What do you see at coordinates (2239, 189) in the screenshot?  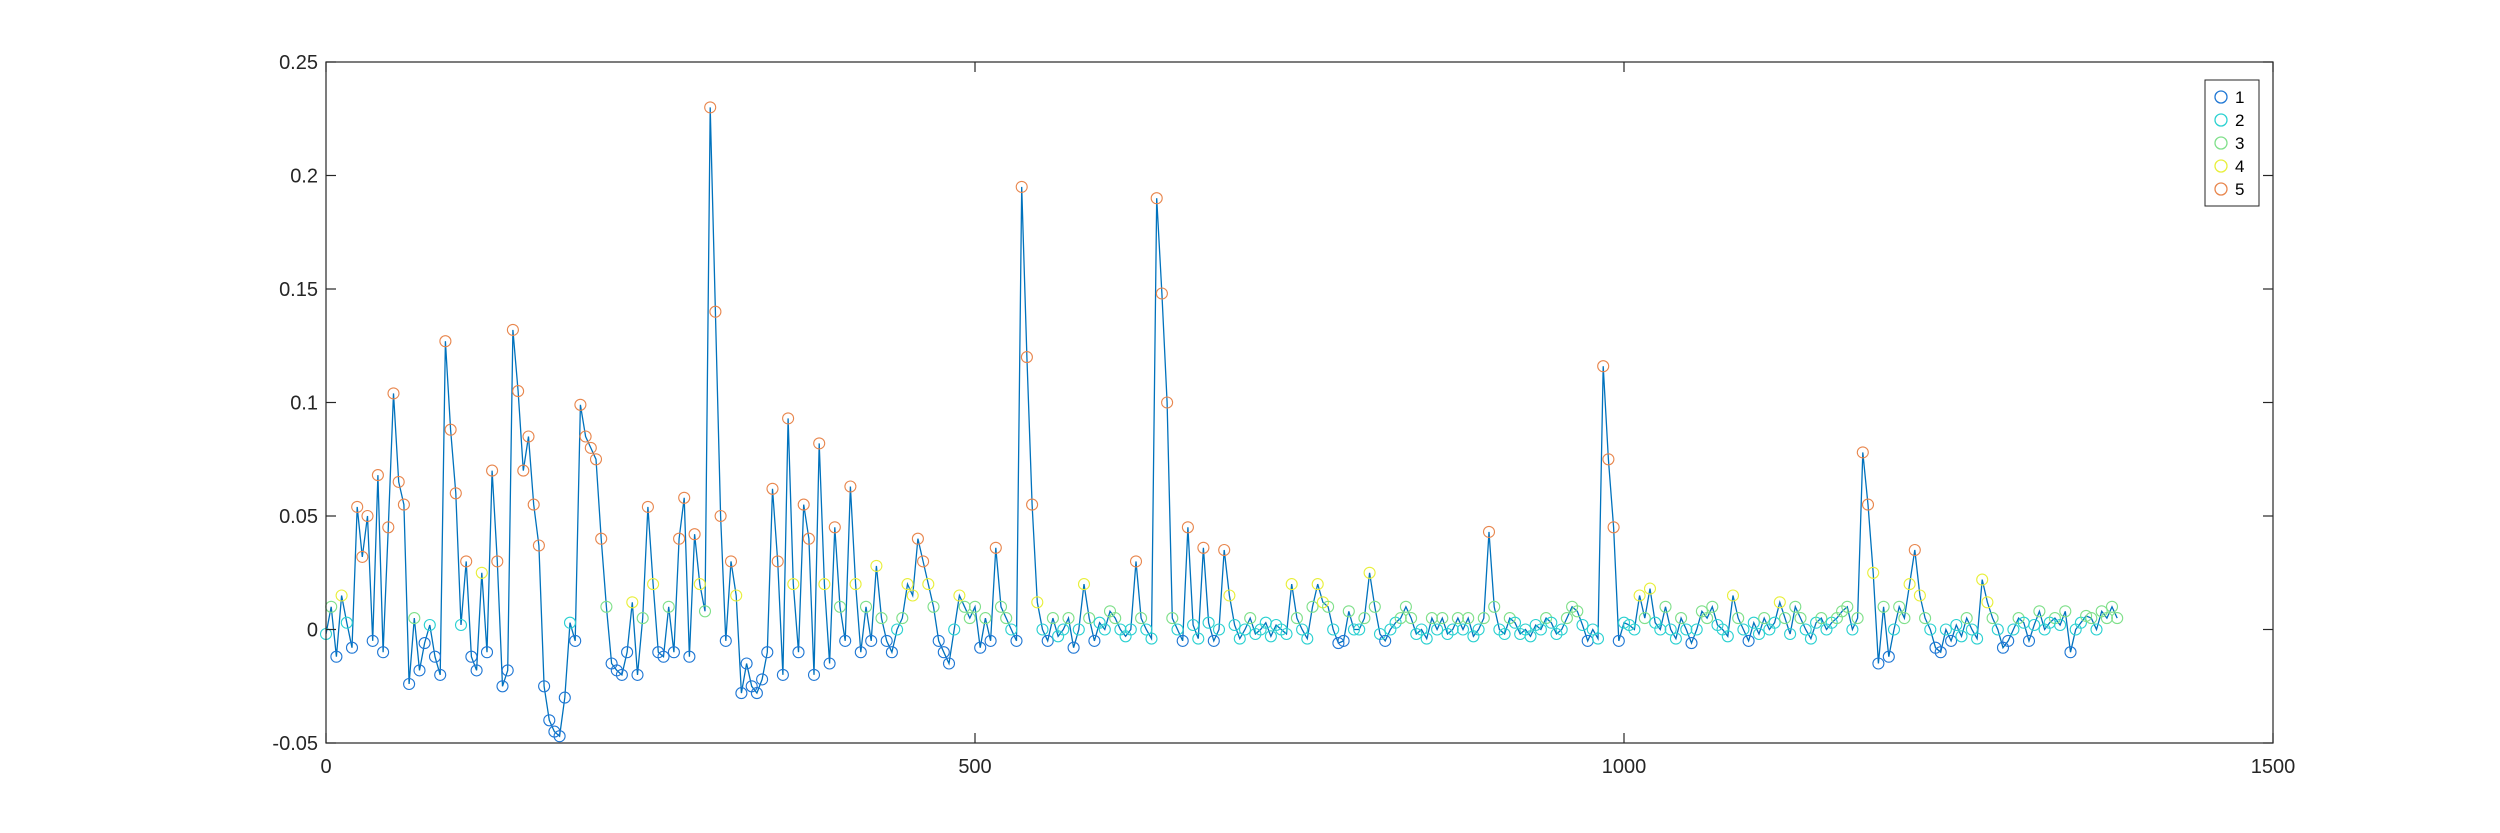 I see `legend-label-5: 5` at bounding box center [2239, 189].